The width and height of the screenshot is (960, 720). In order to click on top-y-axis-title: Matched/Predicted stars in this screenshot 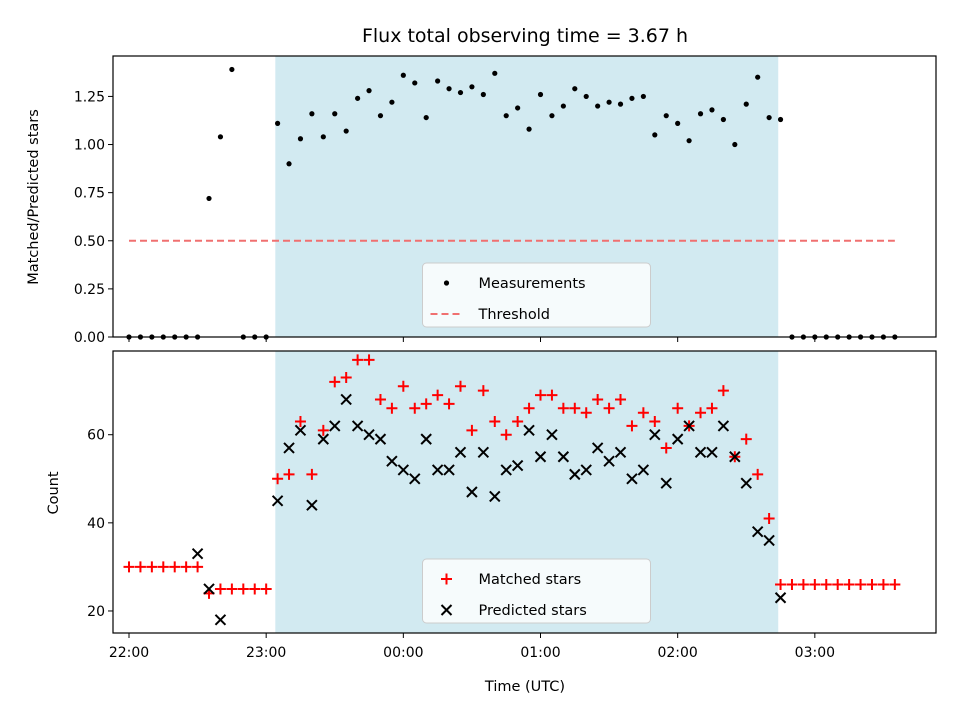, I will do `click(34, 197)`.